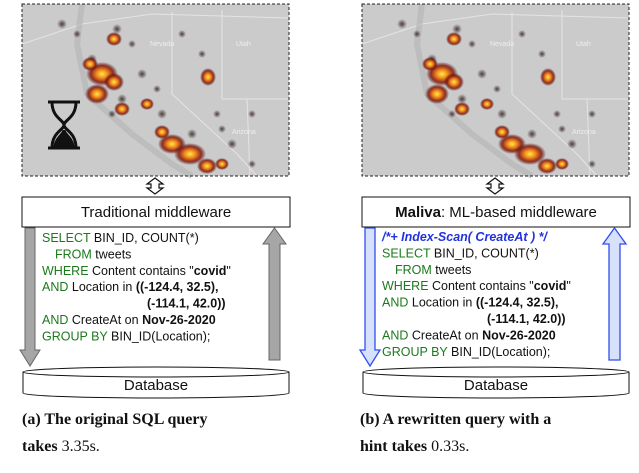 The image size is (639, 473). What do you see at coordinates (448, 446) in the screenshot?
I see `caption-time: 0.33s` at bounding box center [448, 446].